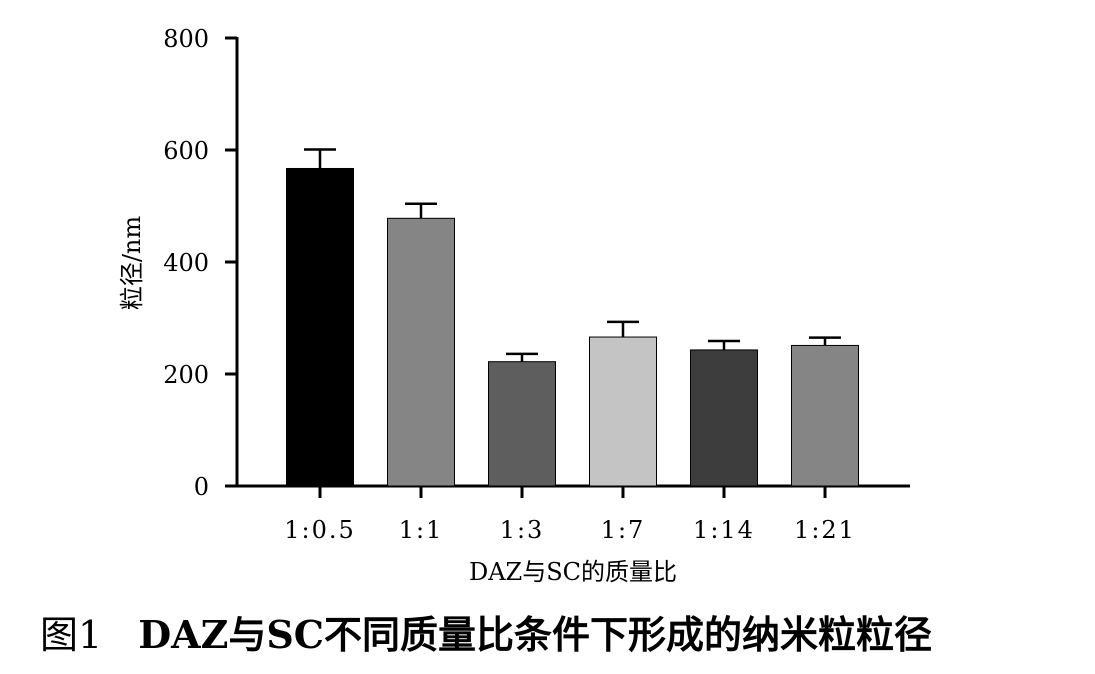 This screenshot has height=674, width=1095. I want to click on bar-1-0.5, so click(320, 327).